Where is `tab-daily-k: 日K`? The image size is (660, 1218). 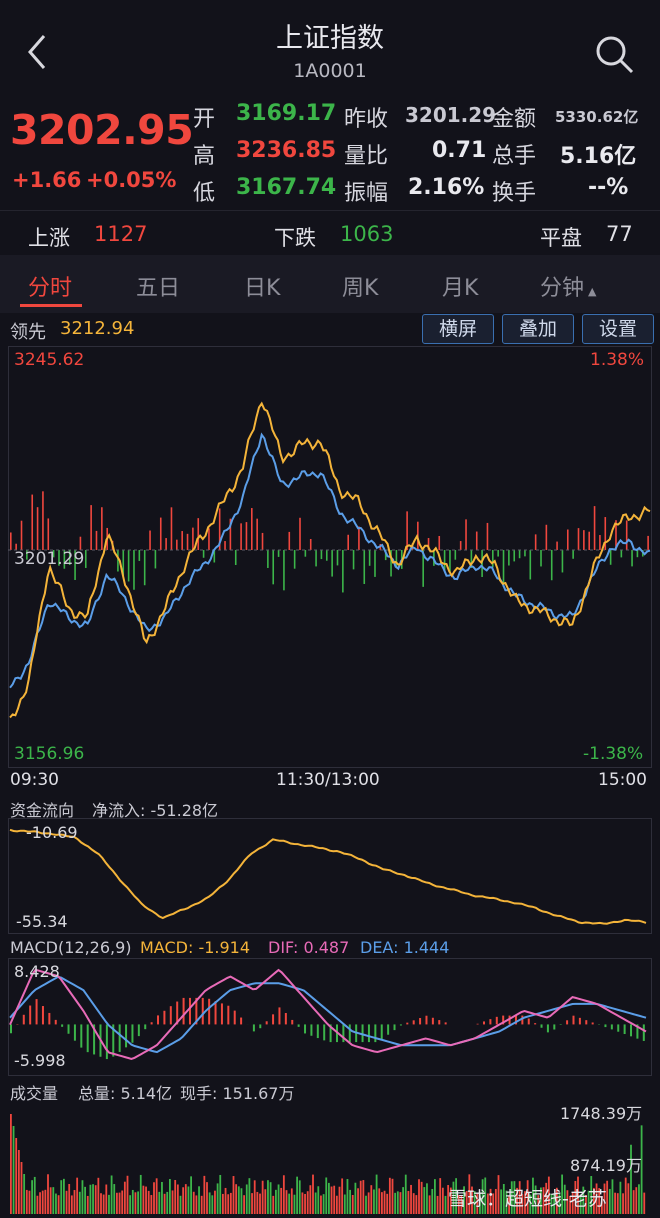
tab-daily-k: 日K is located at coordinates (262, 288).